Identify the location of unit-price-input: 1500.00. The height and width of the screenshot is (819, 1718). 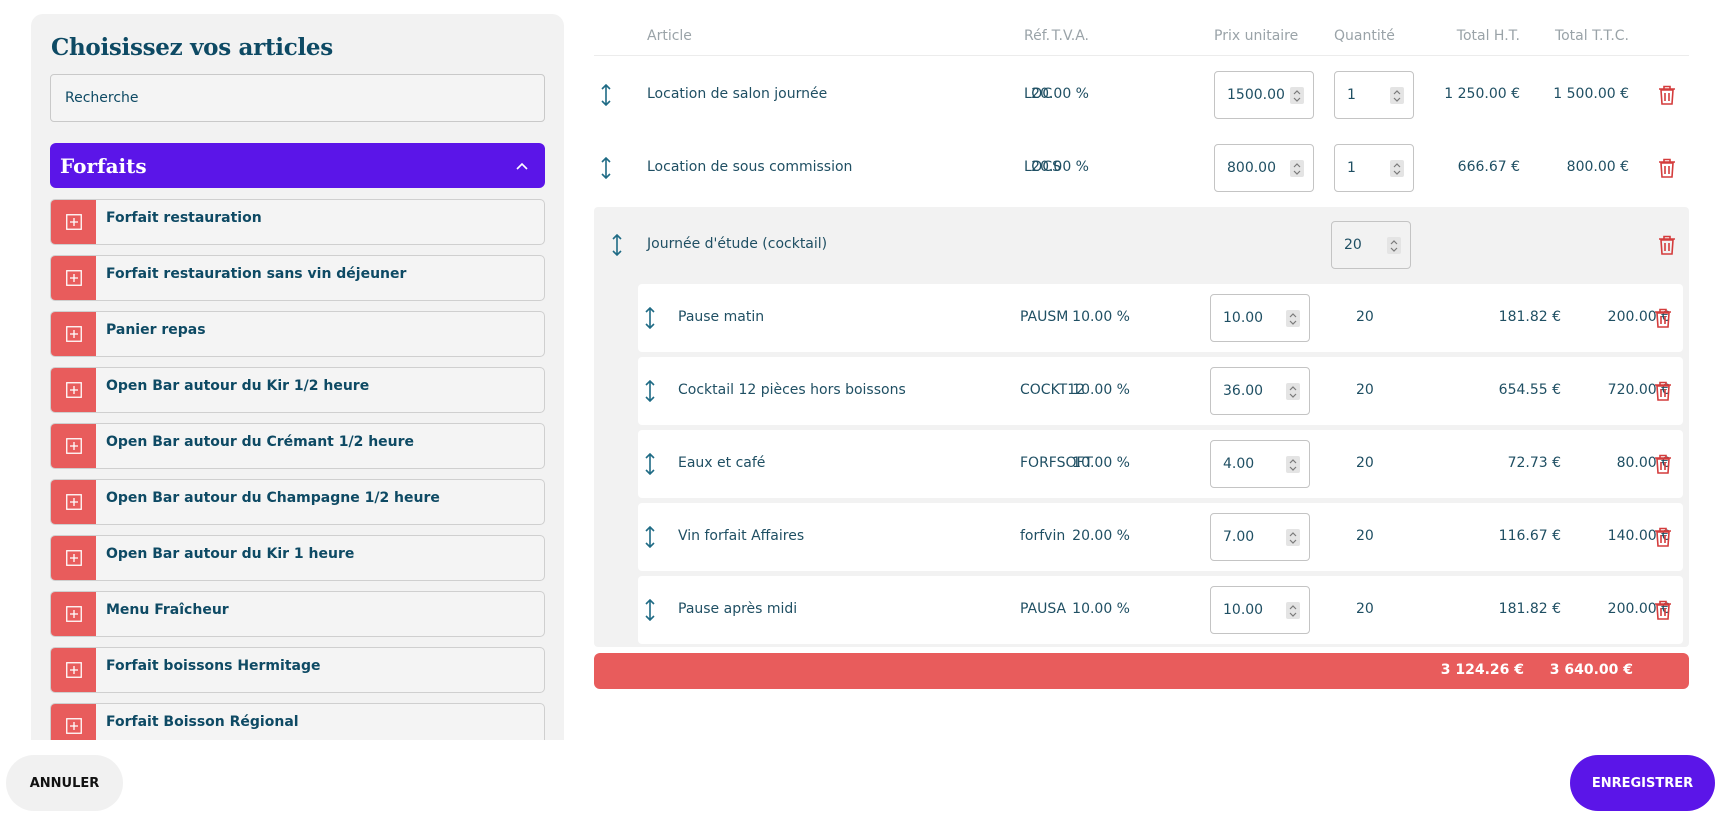
(1264, 95).